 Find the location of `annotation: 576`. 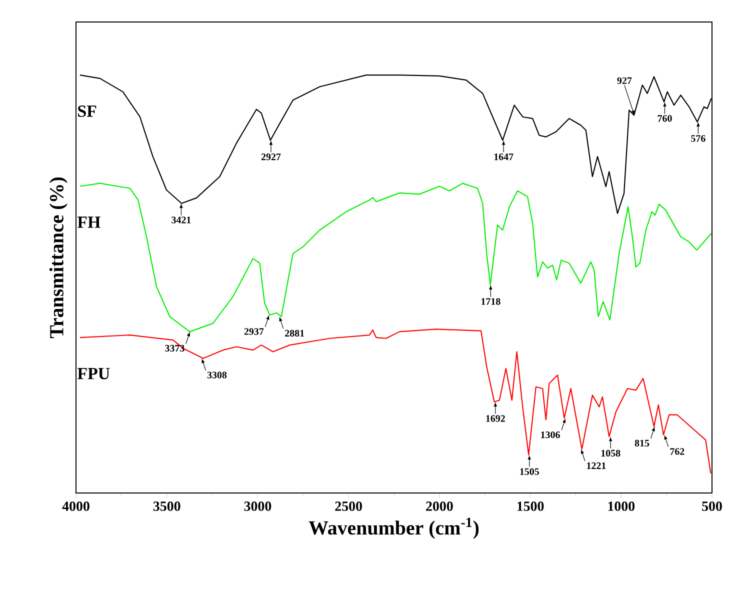

annotation: 576 is located at coordinates (698, 138).